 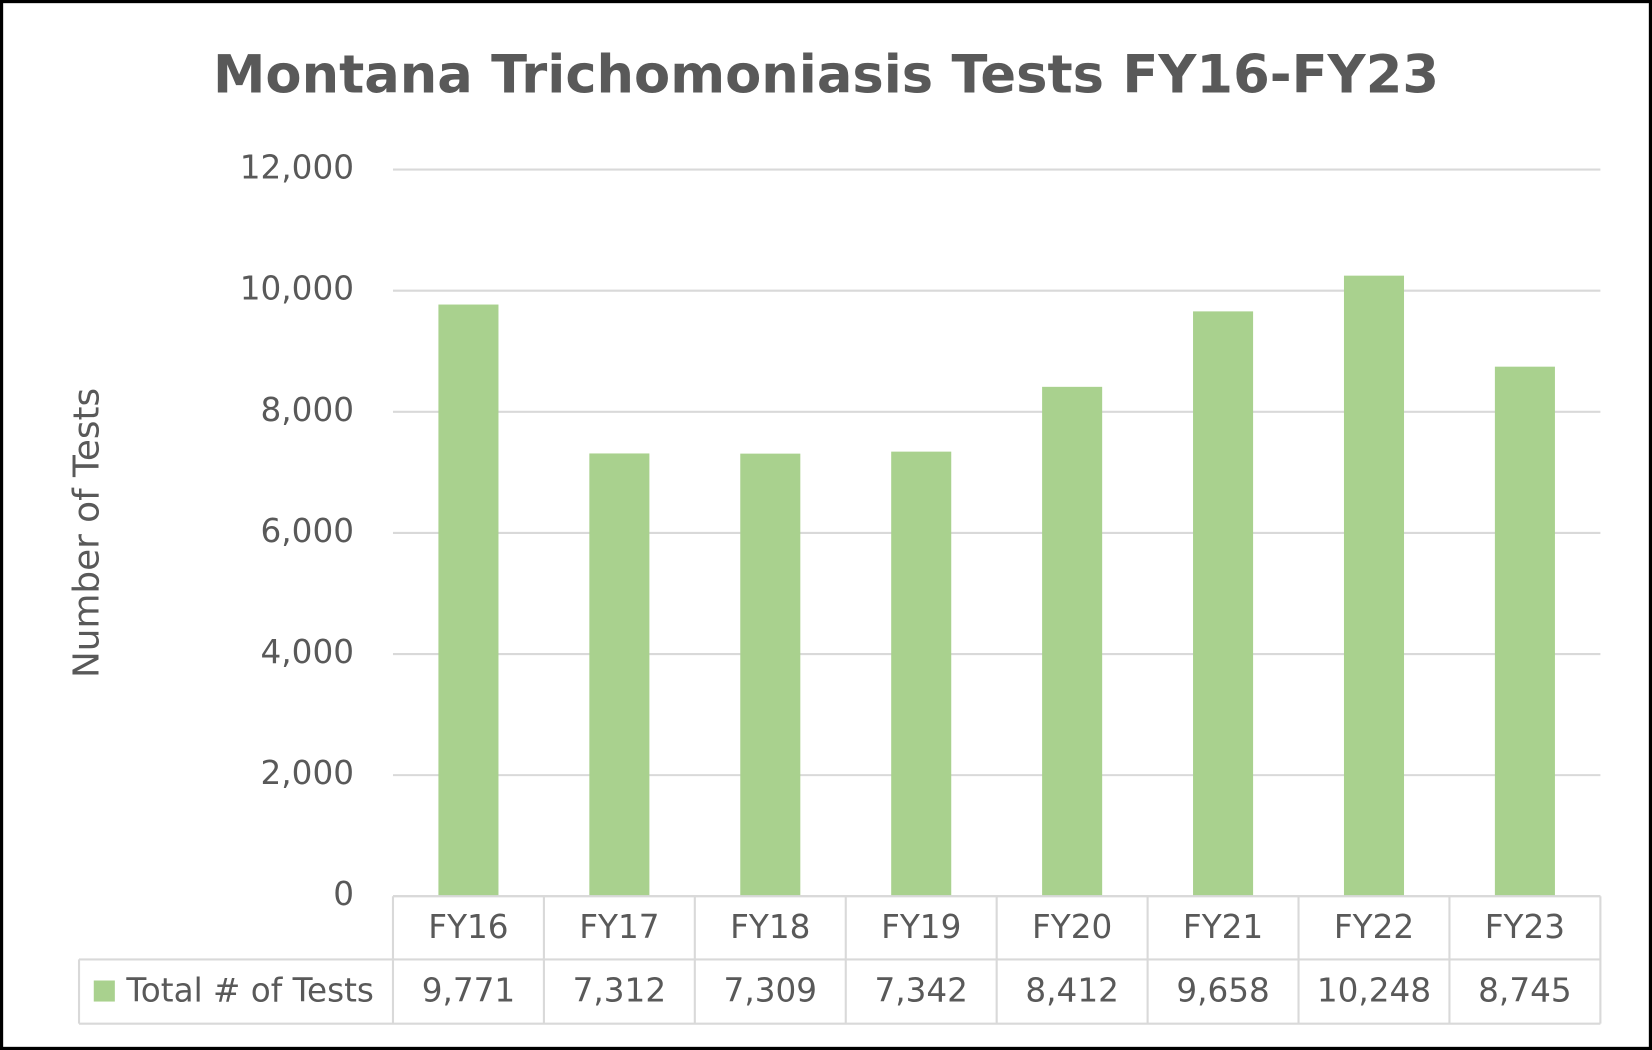 What do you see at coordinates (307, 531) in the screenshot?
I see `y-tick-label: 6,000` at bounding box center [307, 531].